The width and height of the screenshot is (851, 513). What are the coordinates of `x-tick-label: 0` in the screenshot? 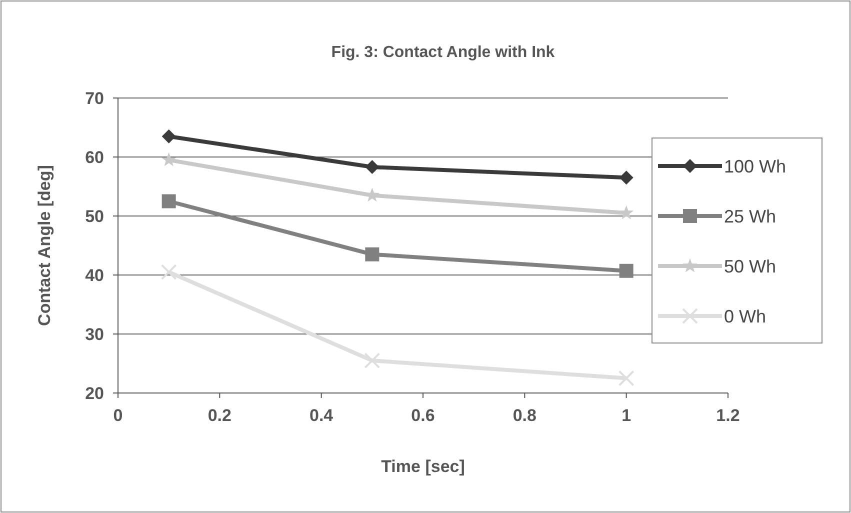 It's located at (118, 415).